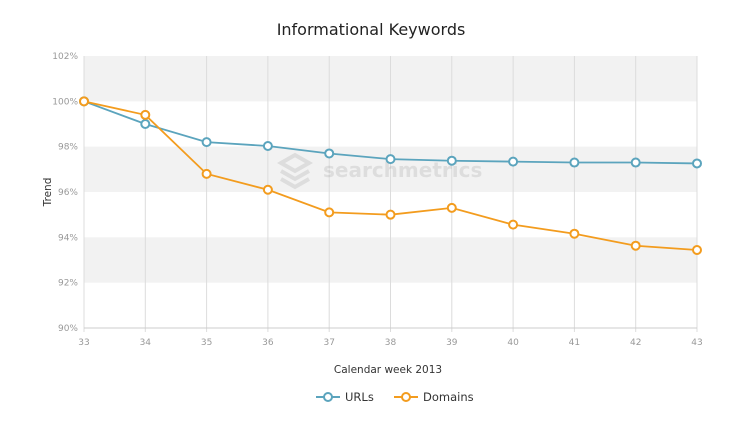 The height and width of the screenshot is (422, 750). What do you see at coordinates (65, 102) in the screenshot?
I see `y-tick-label: 100%` at bounding box center [65, 102].